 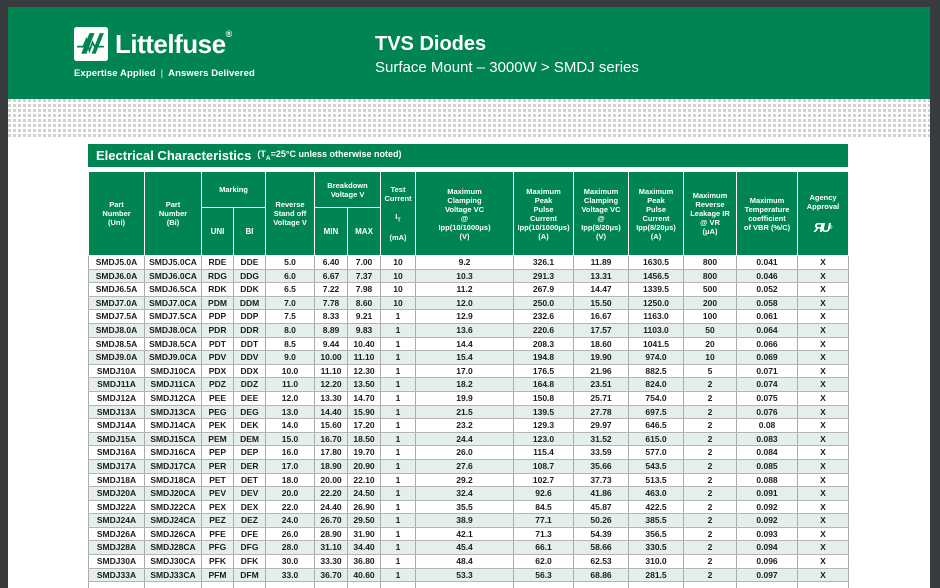 I want to click on table-cell: SMDJ12CA, so click(x=173, y=398).